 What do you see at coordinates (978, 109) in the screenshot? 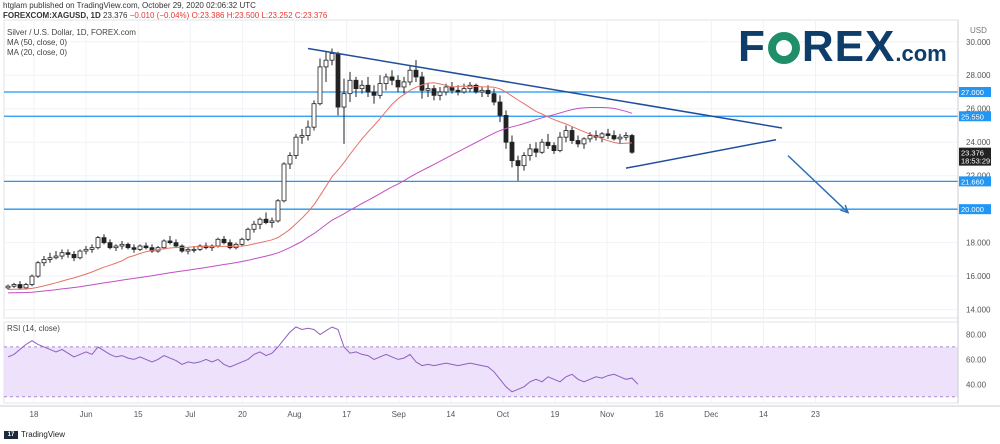
I see `price-tick-label: 26.000` at bounding box center [978, 109].